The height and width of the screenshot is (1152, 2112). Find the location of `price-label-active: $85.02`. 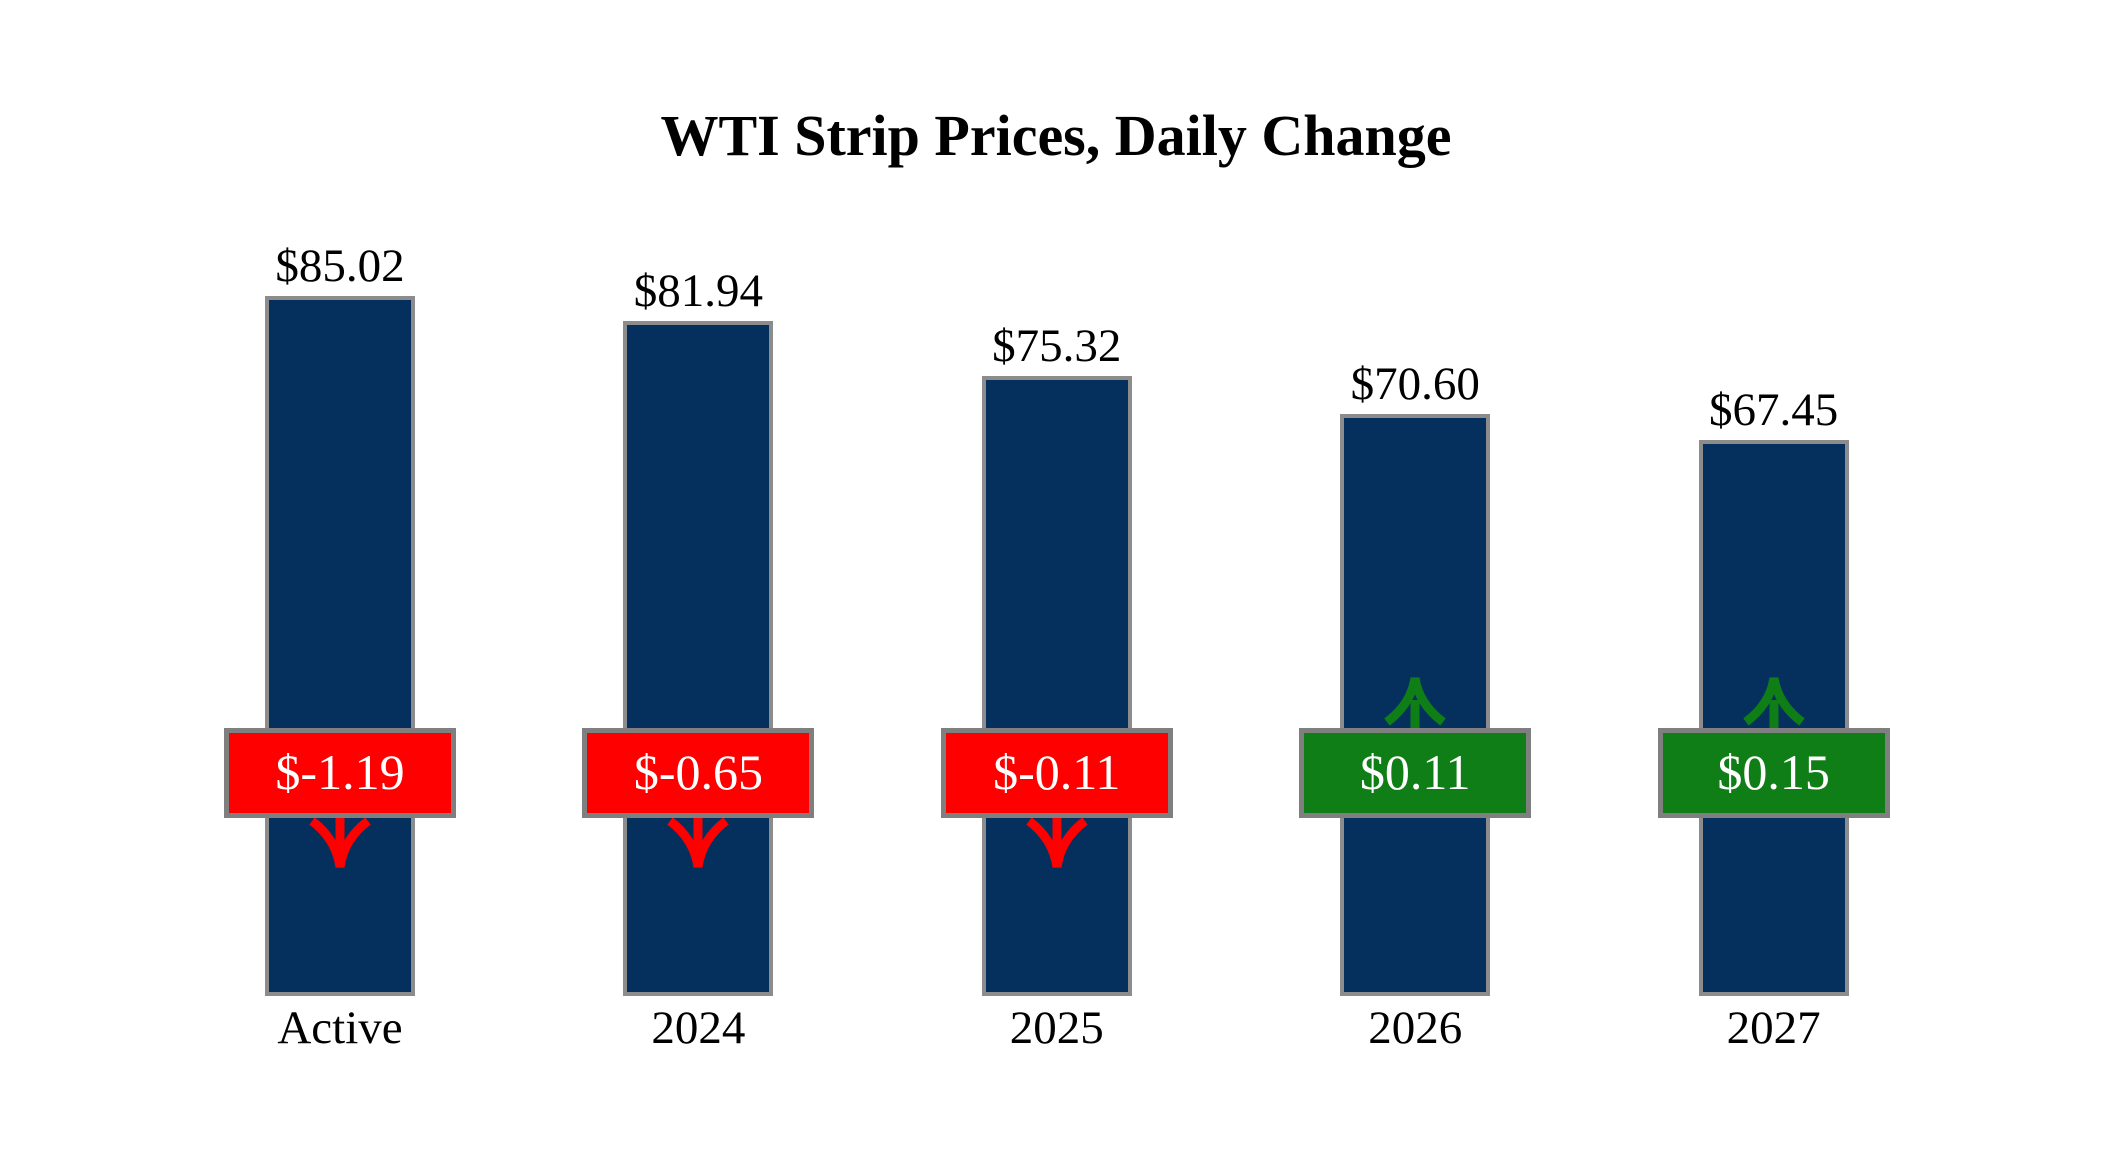

price-label-active: $85.02 is located at coordinates (340, 266).